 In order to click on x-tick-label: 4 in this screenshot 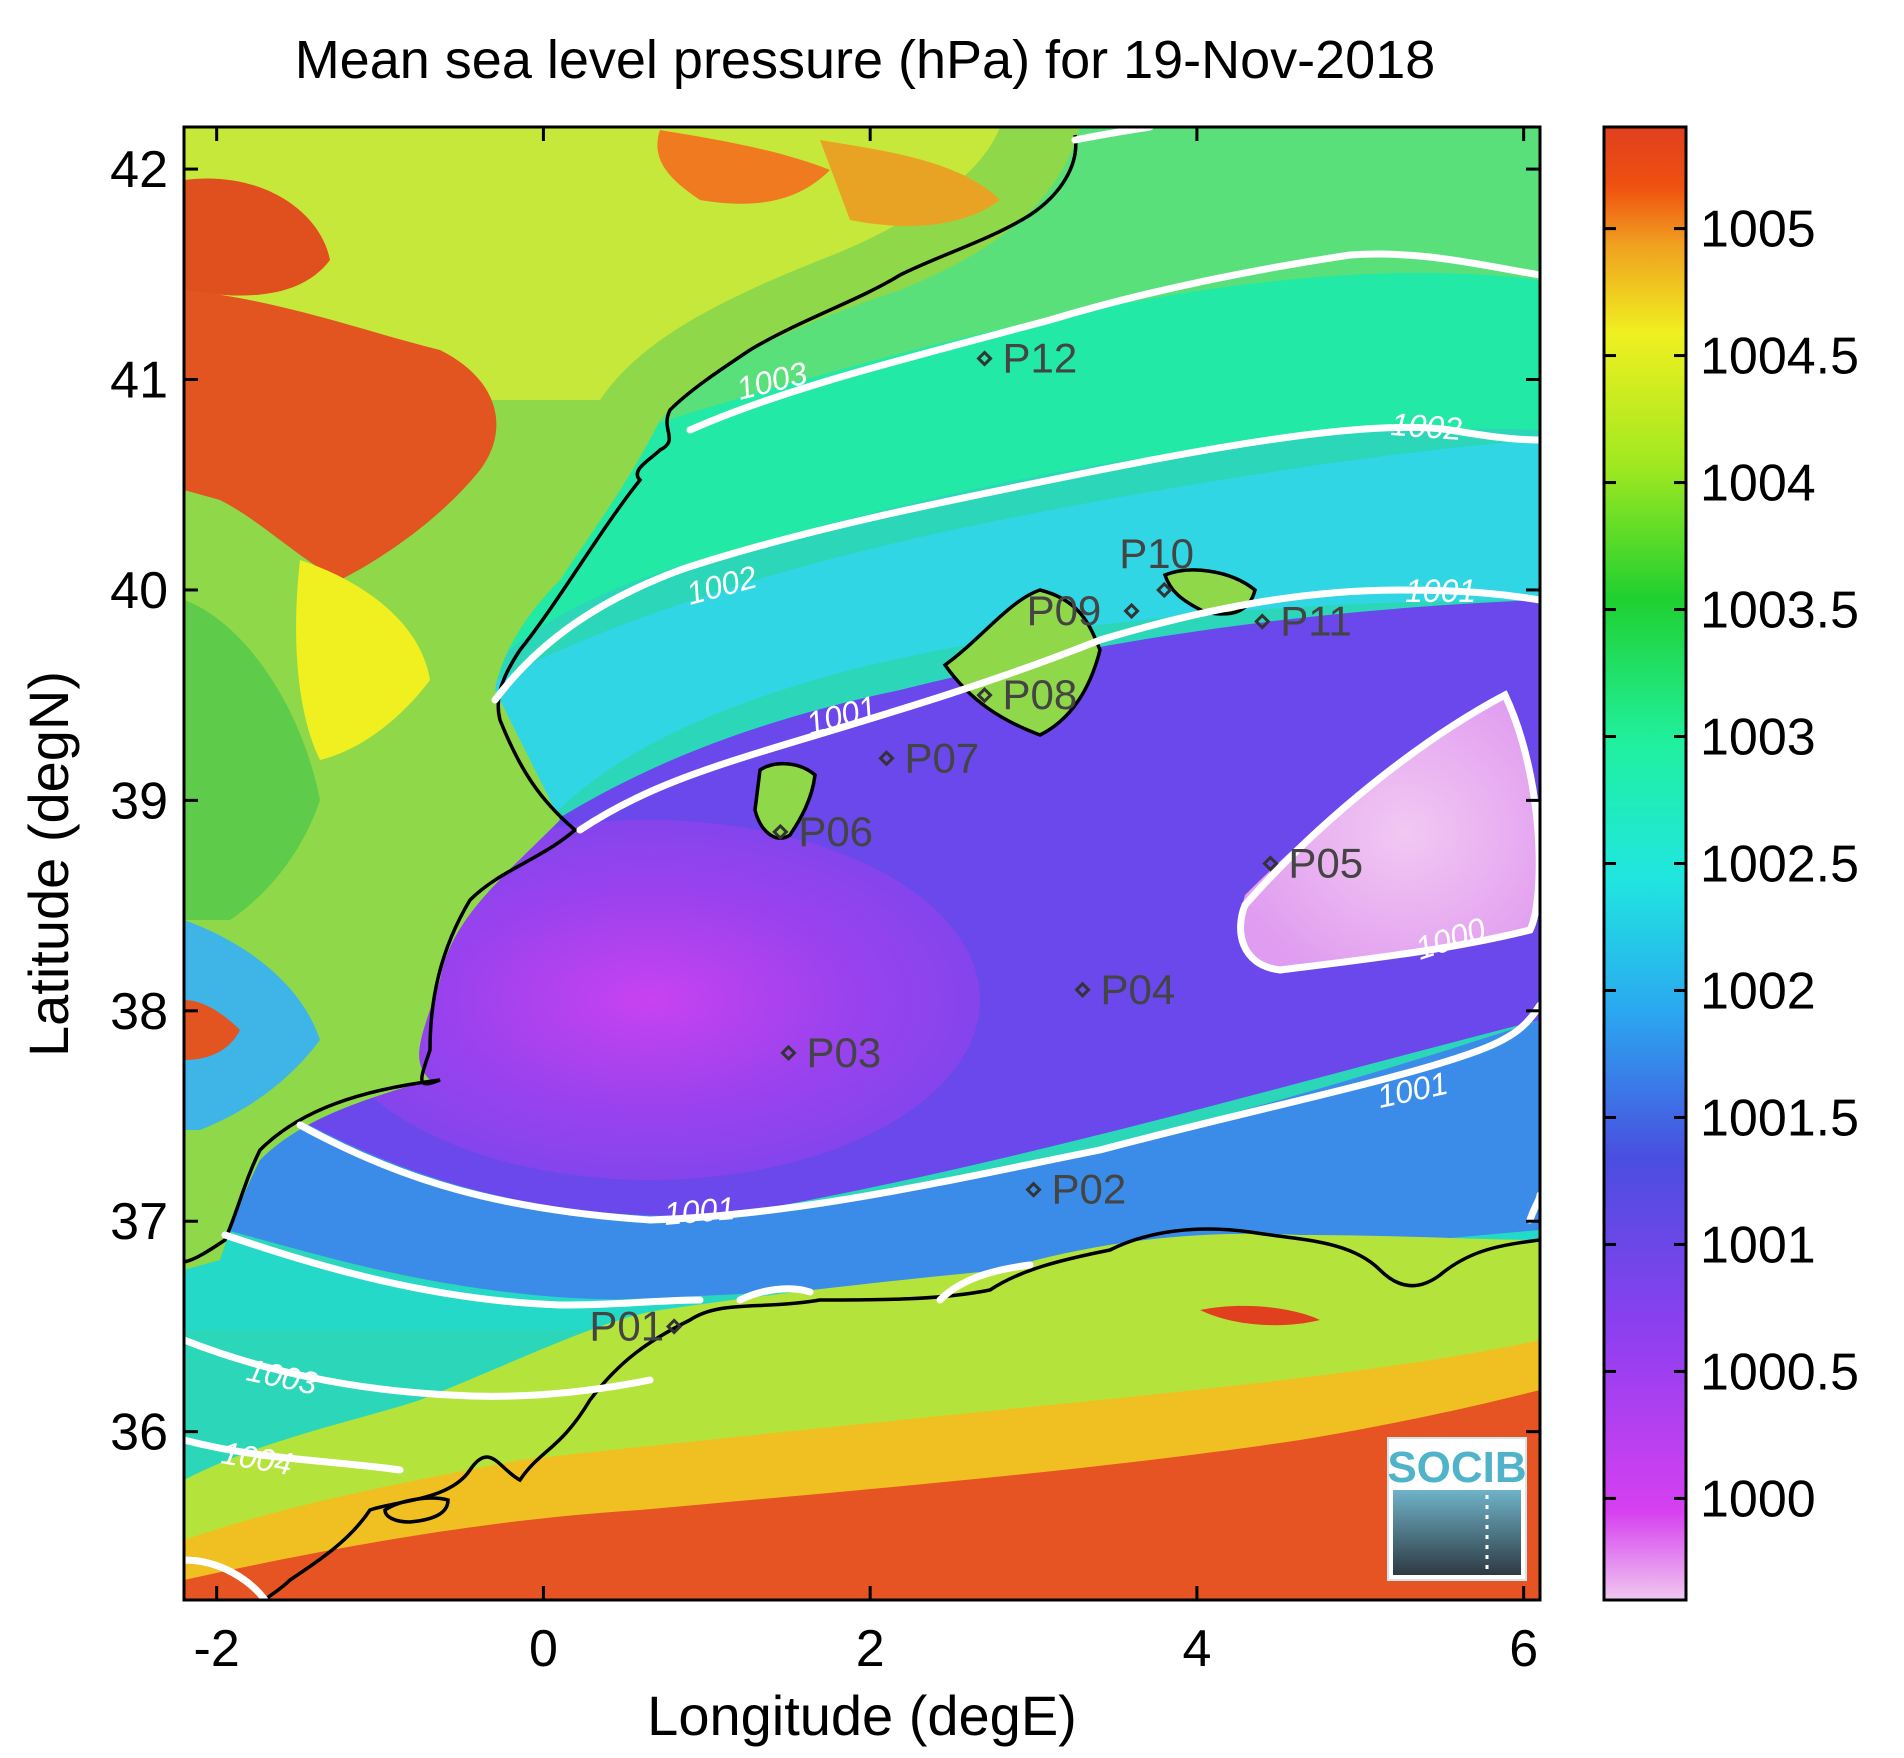, I will do `click(1196, 1649)`.